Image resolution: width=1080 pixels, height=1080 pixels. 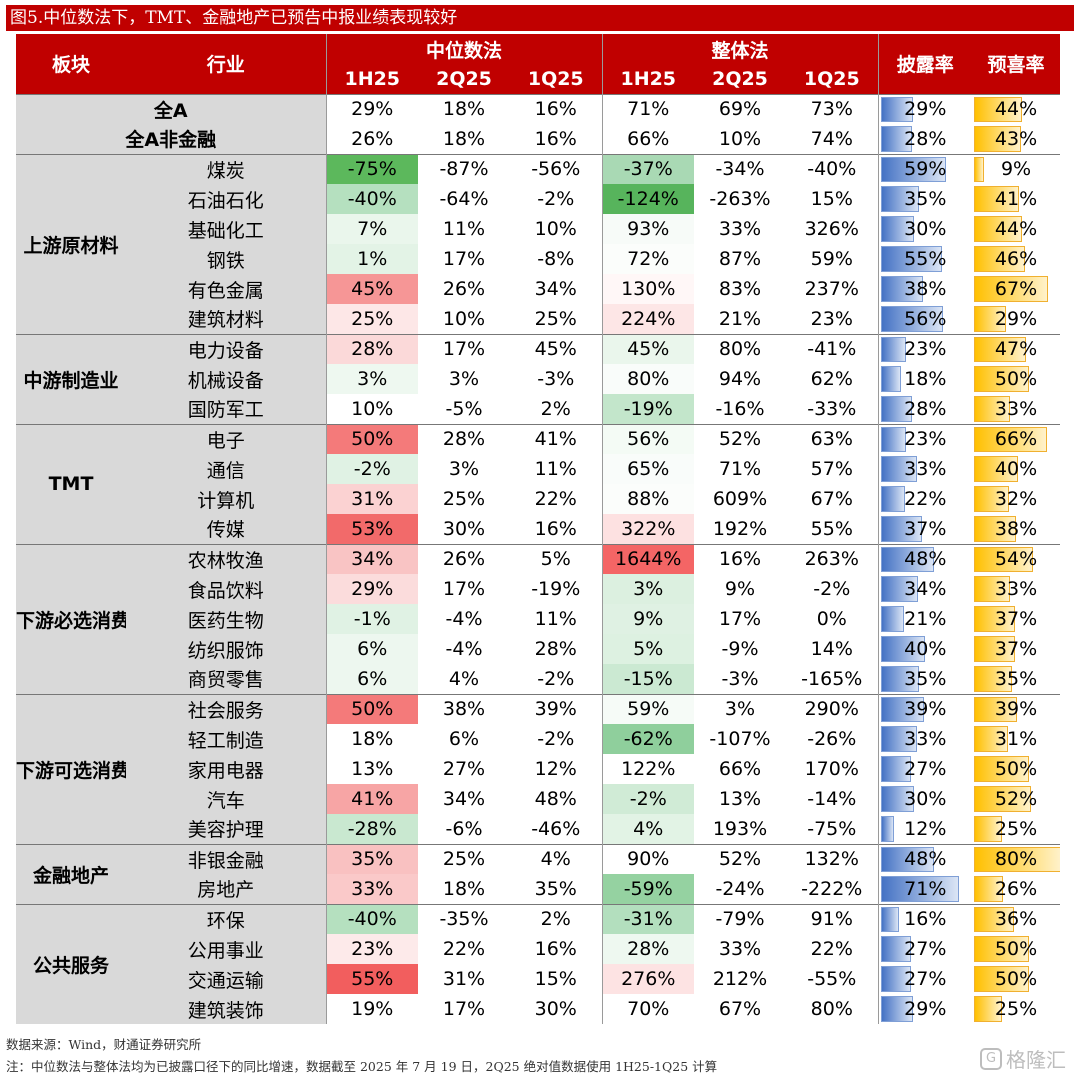 What do you see at coordinates (1016, 949) in the screenshot?
I see `positive-rate-cell-text: 50%` at bounding box center [1016, 949].